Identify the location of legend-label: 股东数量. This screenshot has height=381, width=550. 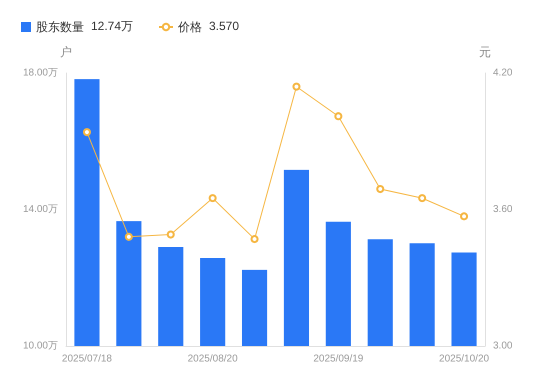
(60, 27).